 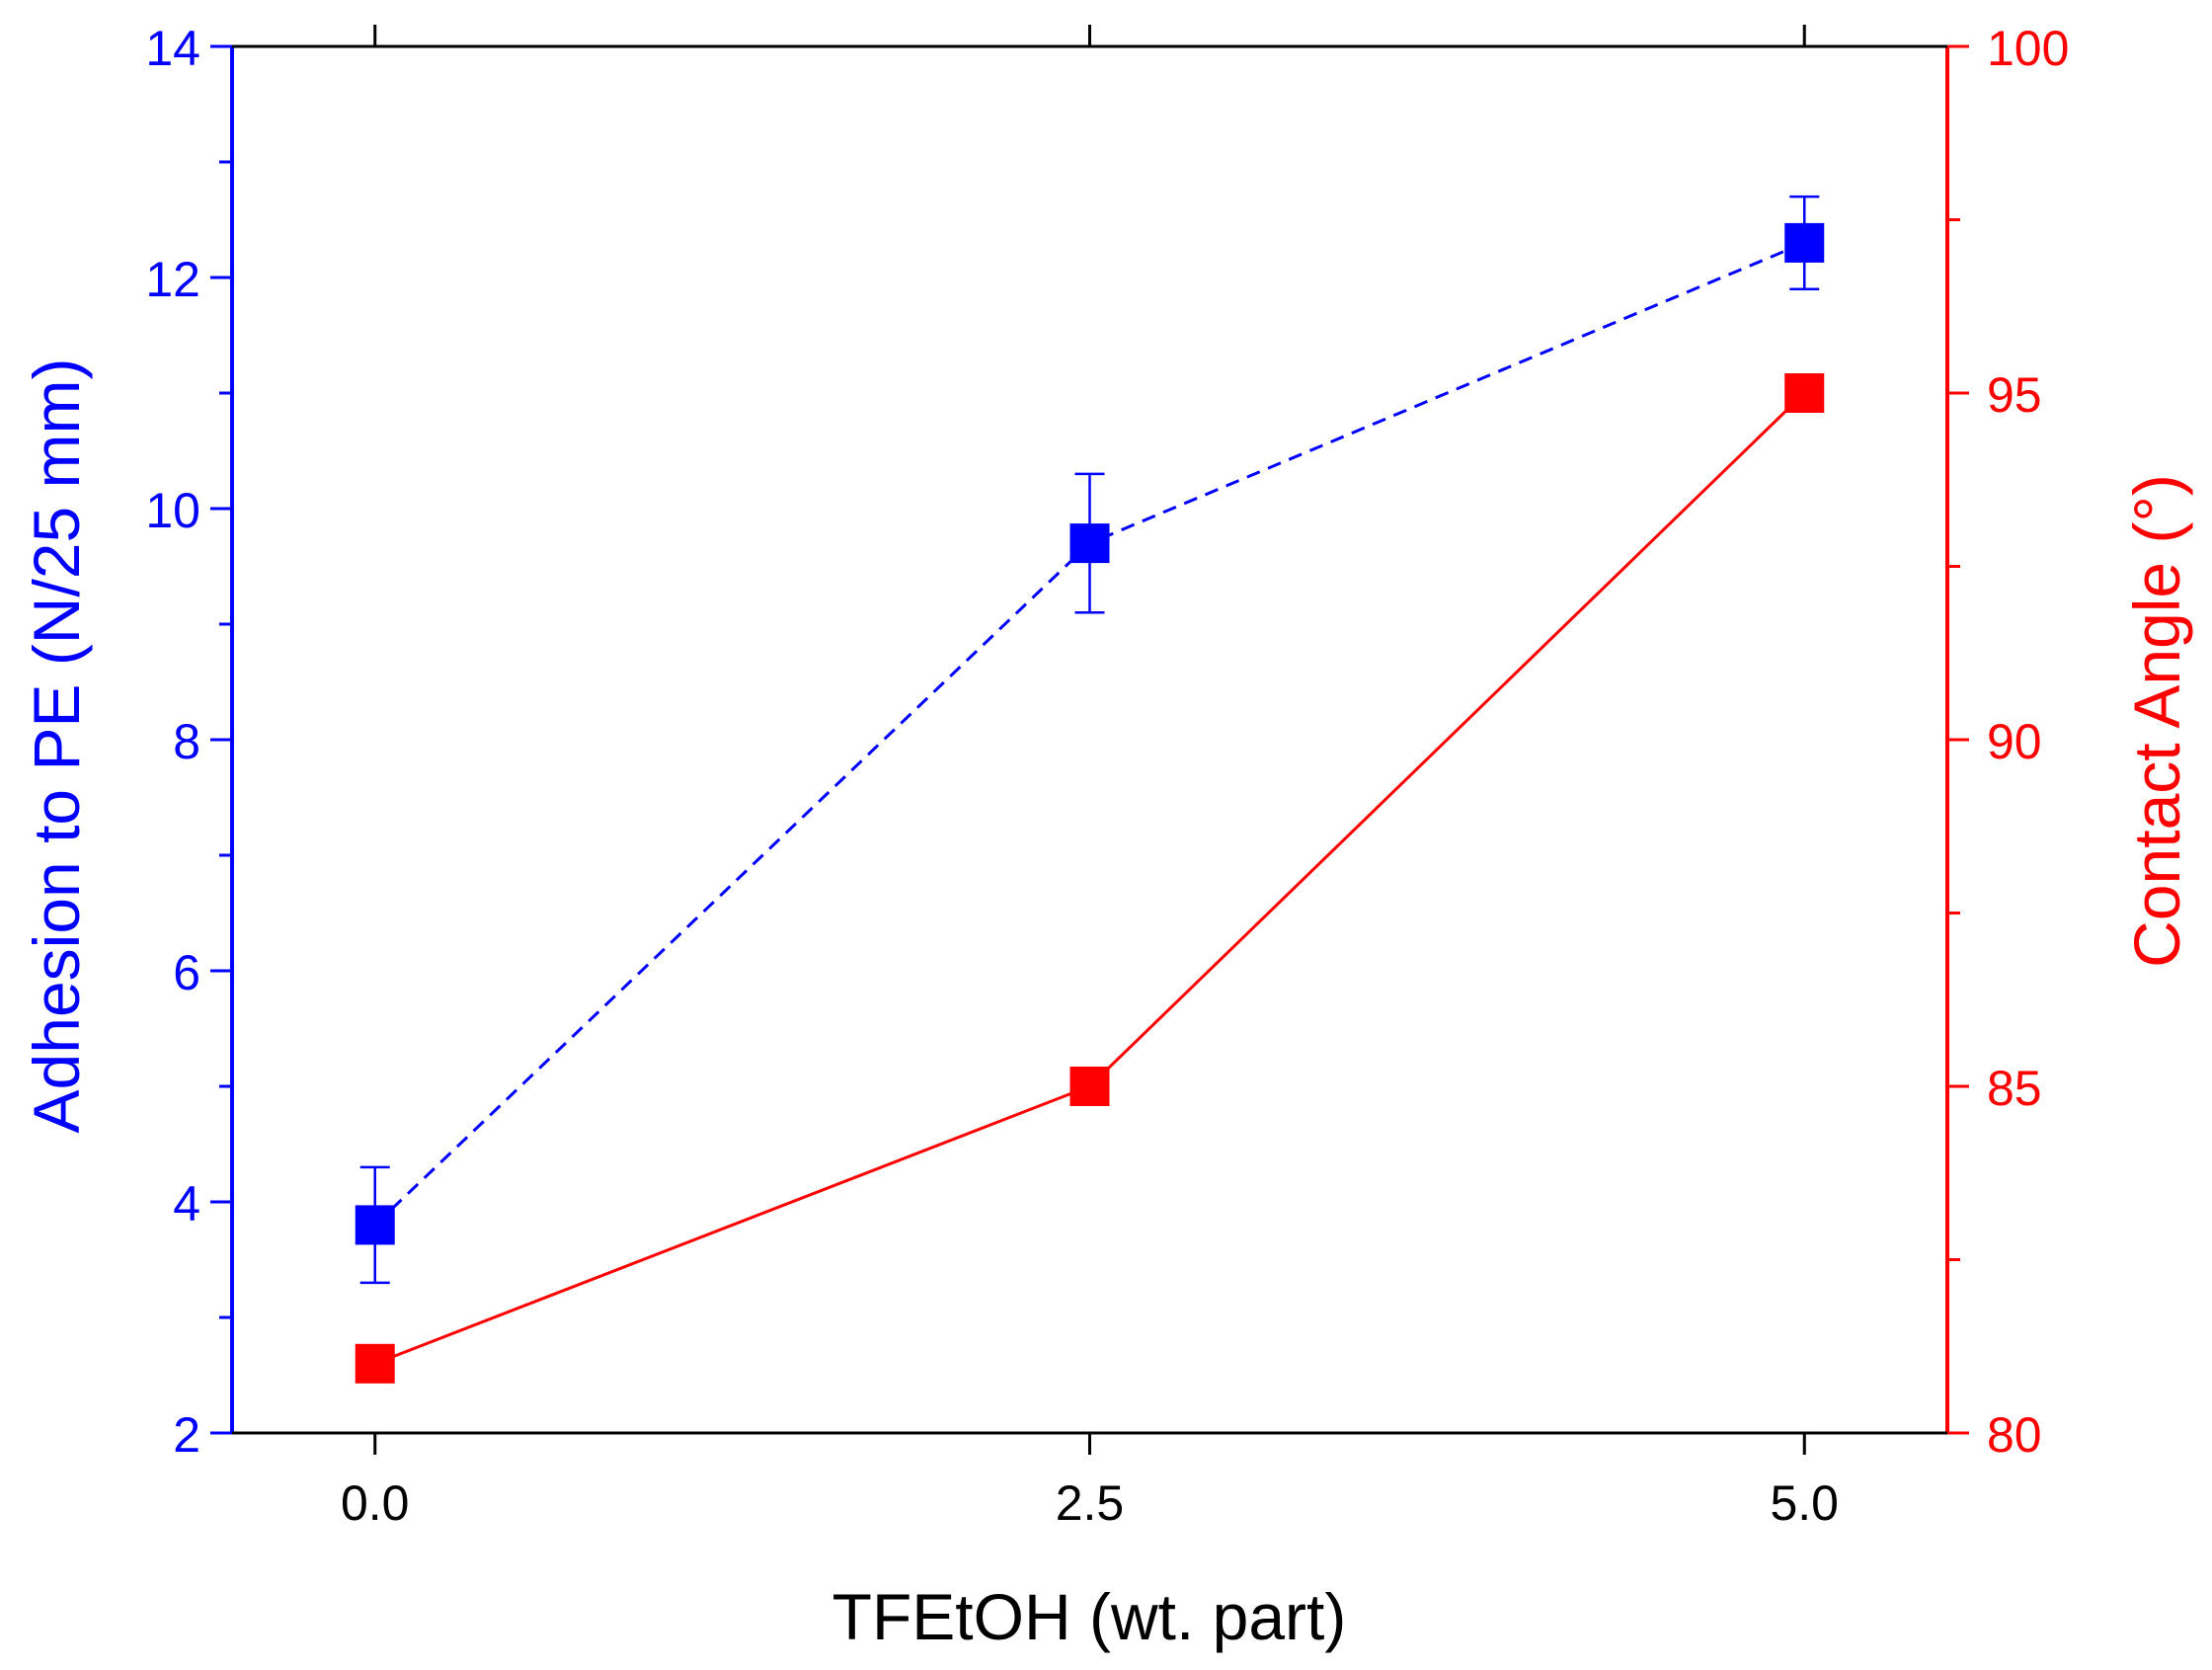 What do you see at coordinates (2015, 395) in the screenshot?
I see `right-tick-label: 95` at bounding box center [2015, 395].